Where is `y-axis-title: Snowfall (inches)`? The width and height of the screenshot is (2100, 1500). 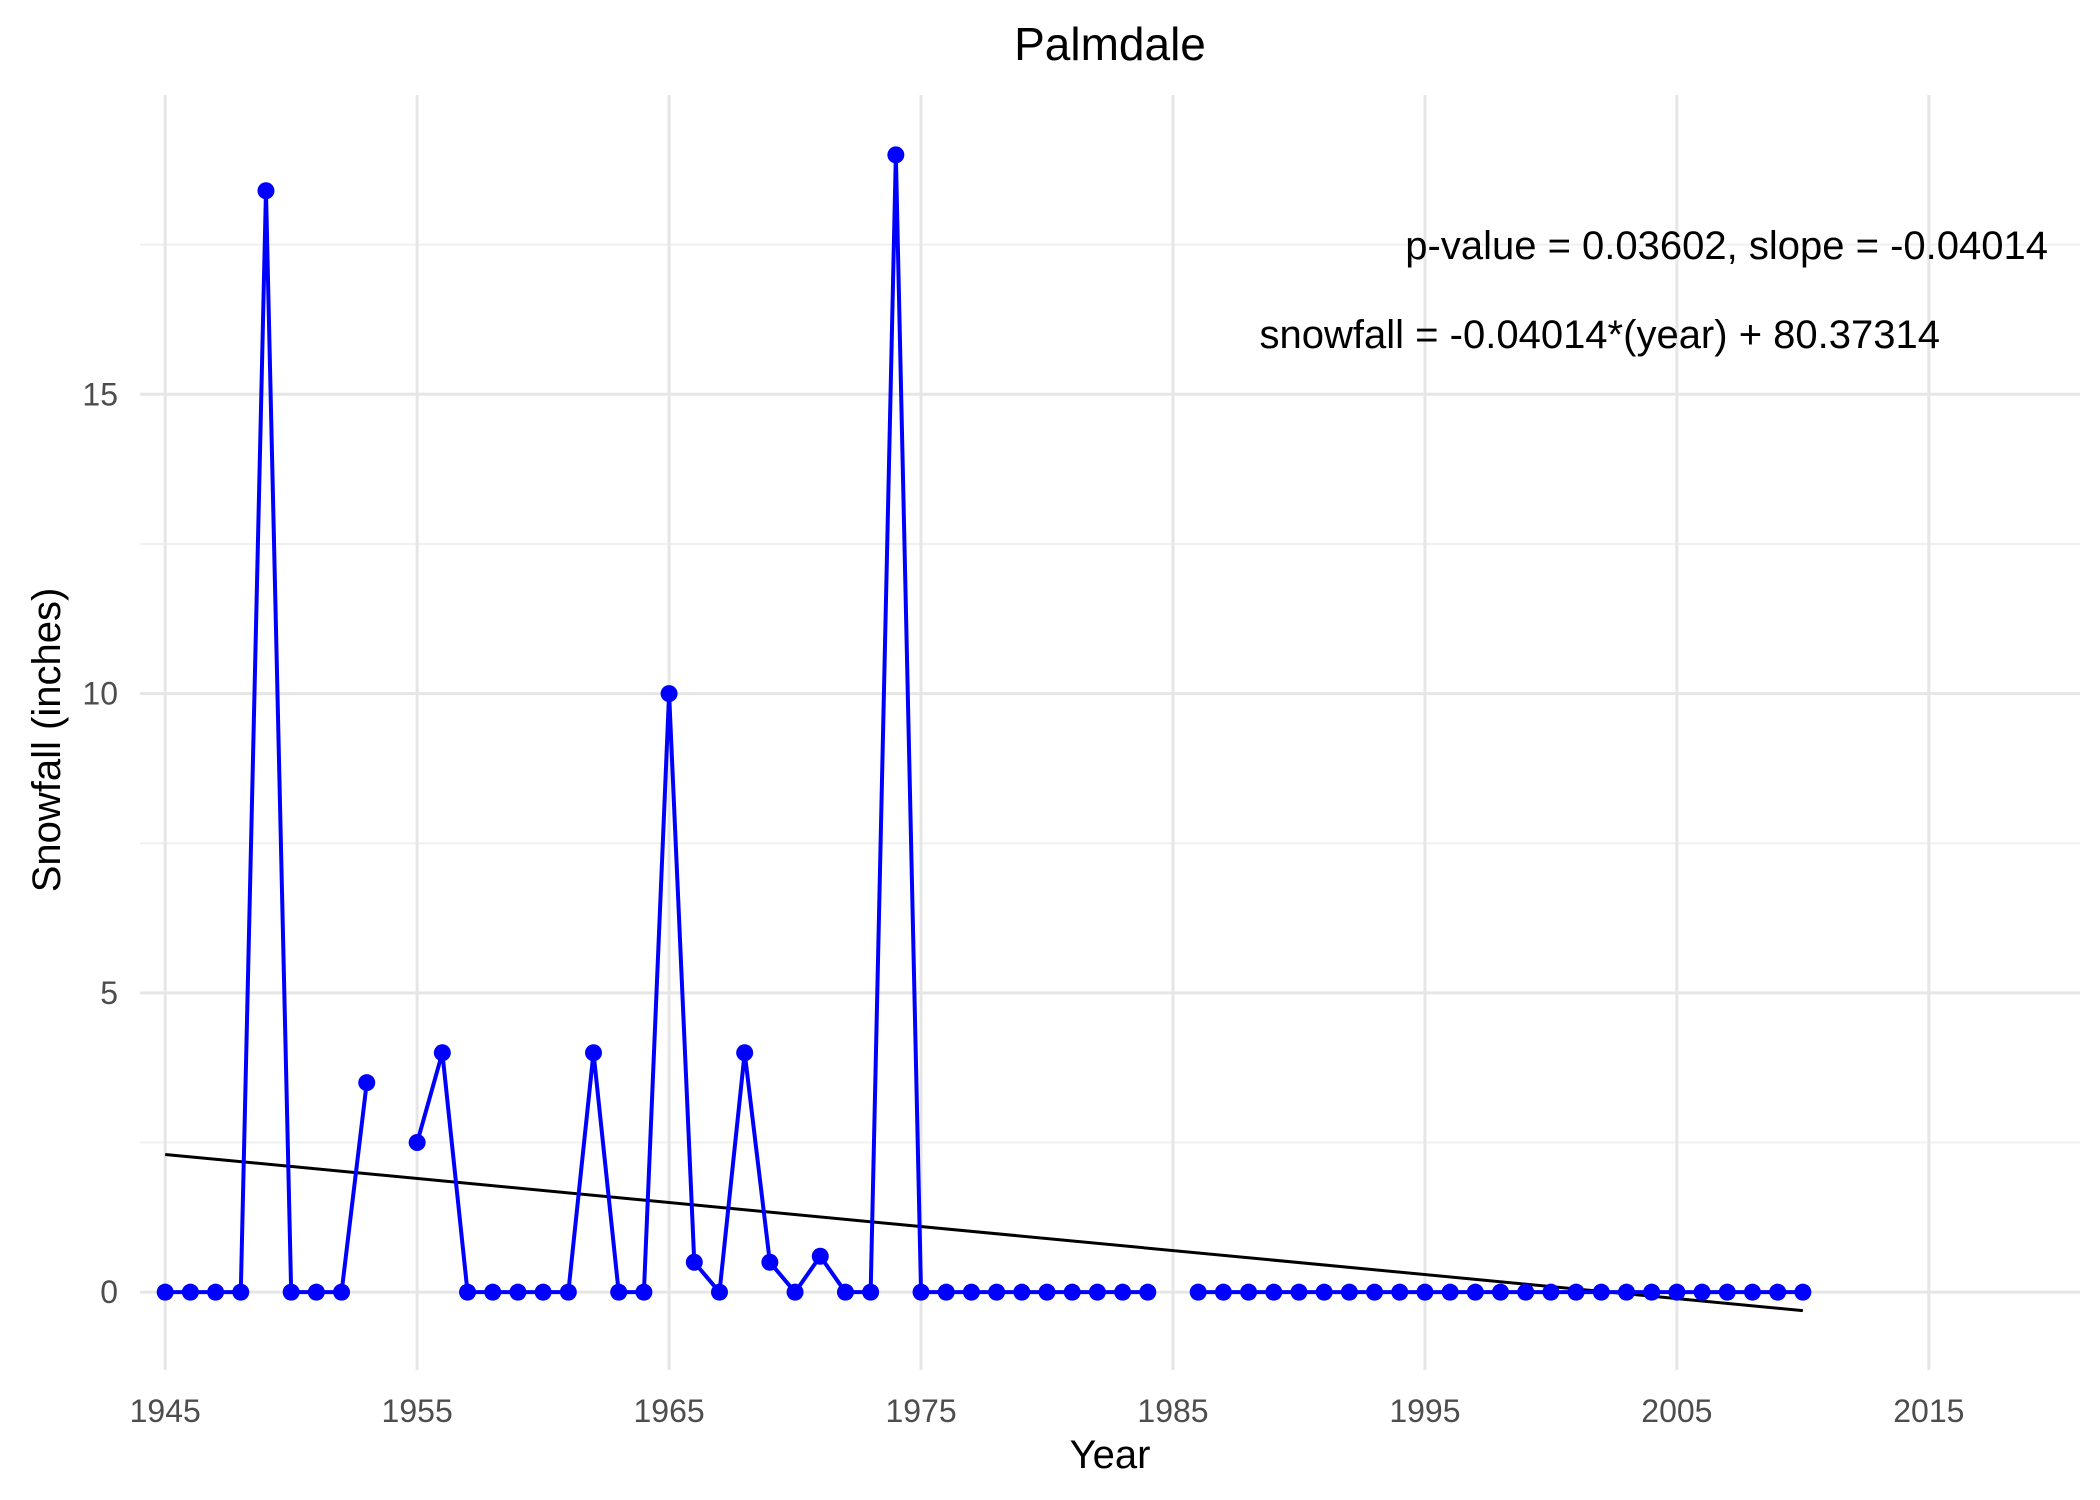
y-axis-title: Snowfall (inches) is located at coordinates (47, 740).